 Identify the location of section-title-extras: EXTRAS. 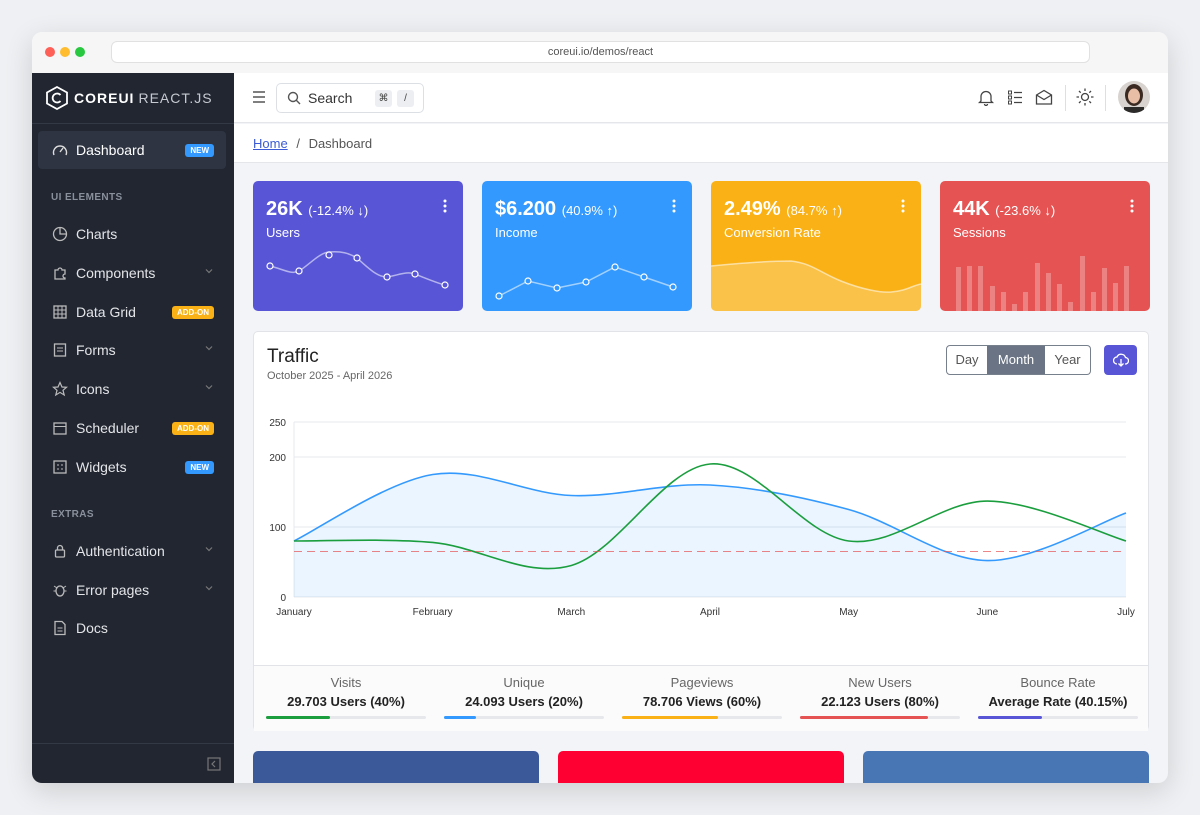
(72, 514).